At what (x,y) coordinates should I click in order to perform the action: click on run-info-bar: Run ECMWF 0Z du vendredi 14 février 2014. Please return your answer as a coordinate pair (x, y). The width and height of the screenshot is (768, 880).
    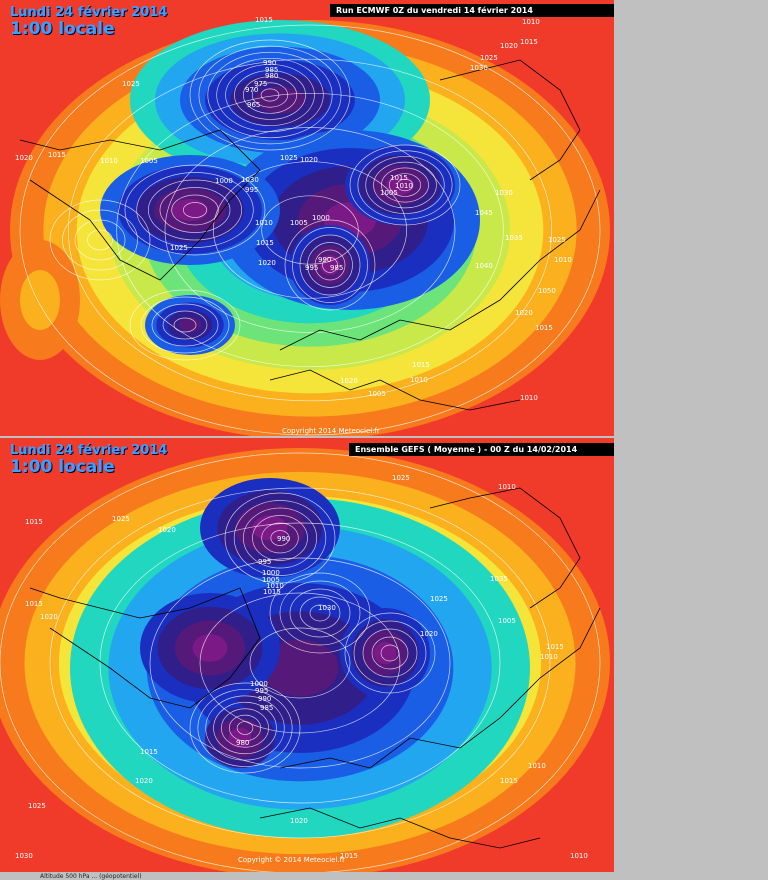
    Looking at the image, I should click on (472, 10).